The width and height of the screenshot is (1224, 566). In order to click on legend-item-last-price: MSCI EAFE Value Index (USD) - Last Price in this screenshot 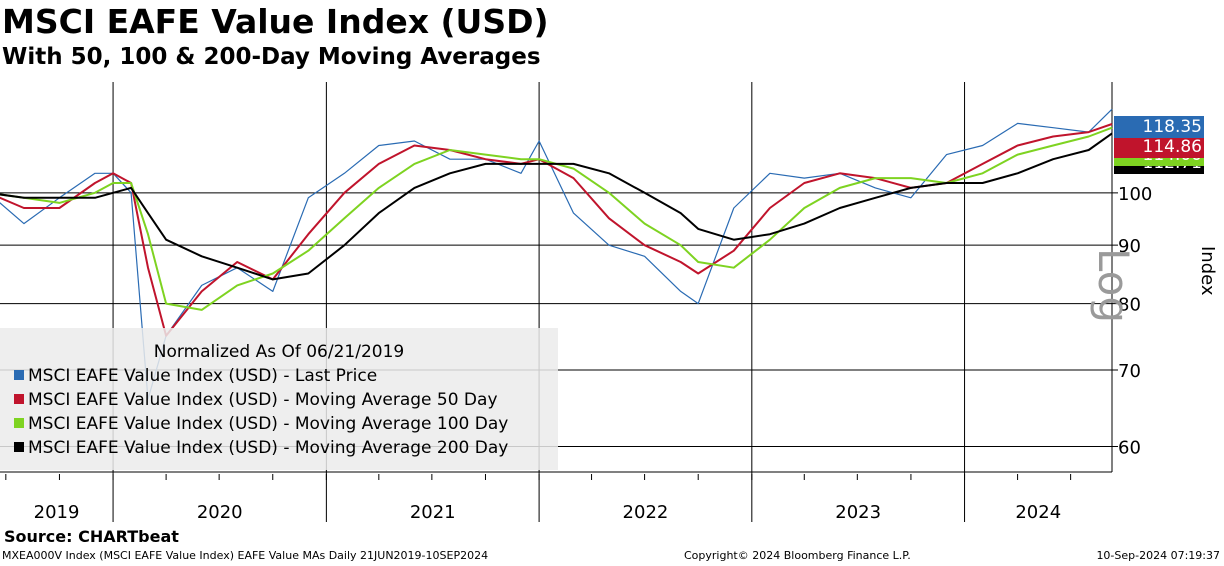, I will do `click(195, 376)`.